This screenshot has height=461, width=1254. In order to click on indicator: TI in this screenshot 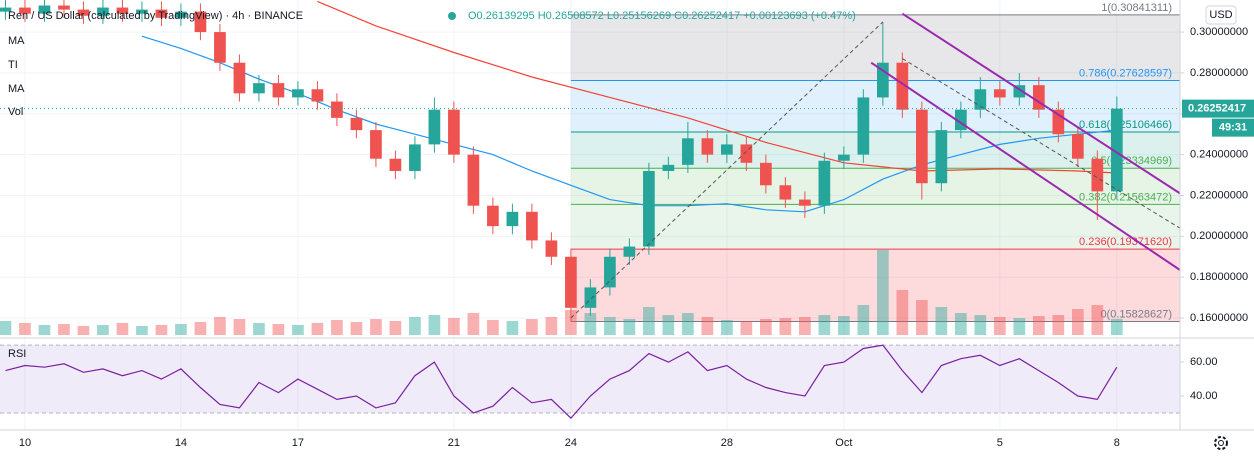, I will do `click(13, 65)`.